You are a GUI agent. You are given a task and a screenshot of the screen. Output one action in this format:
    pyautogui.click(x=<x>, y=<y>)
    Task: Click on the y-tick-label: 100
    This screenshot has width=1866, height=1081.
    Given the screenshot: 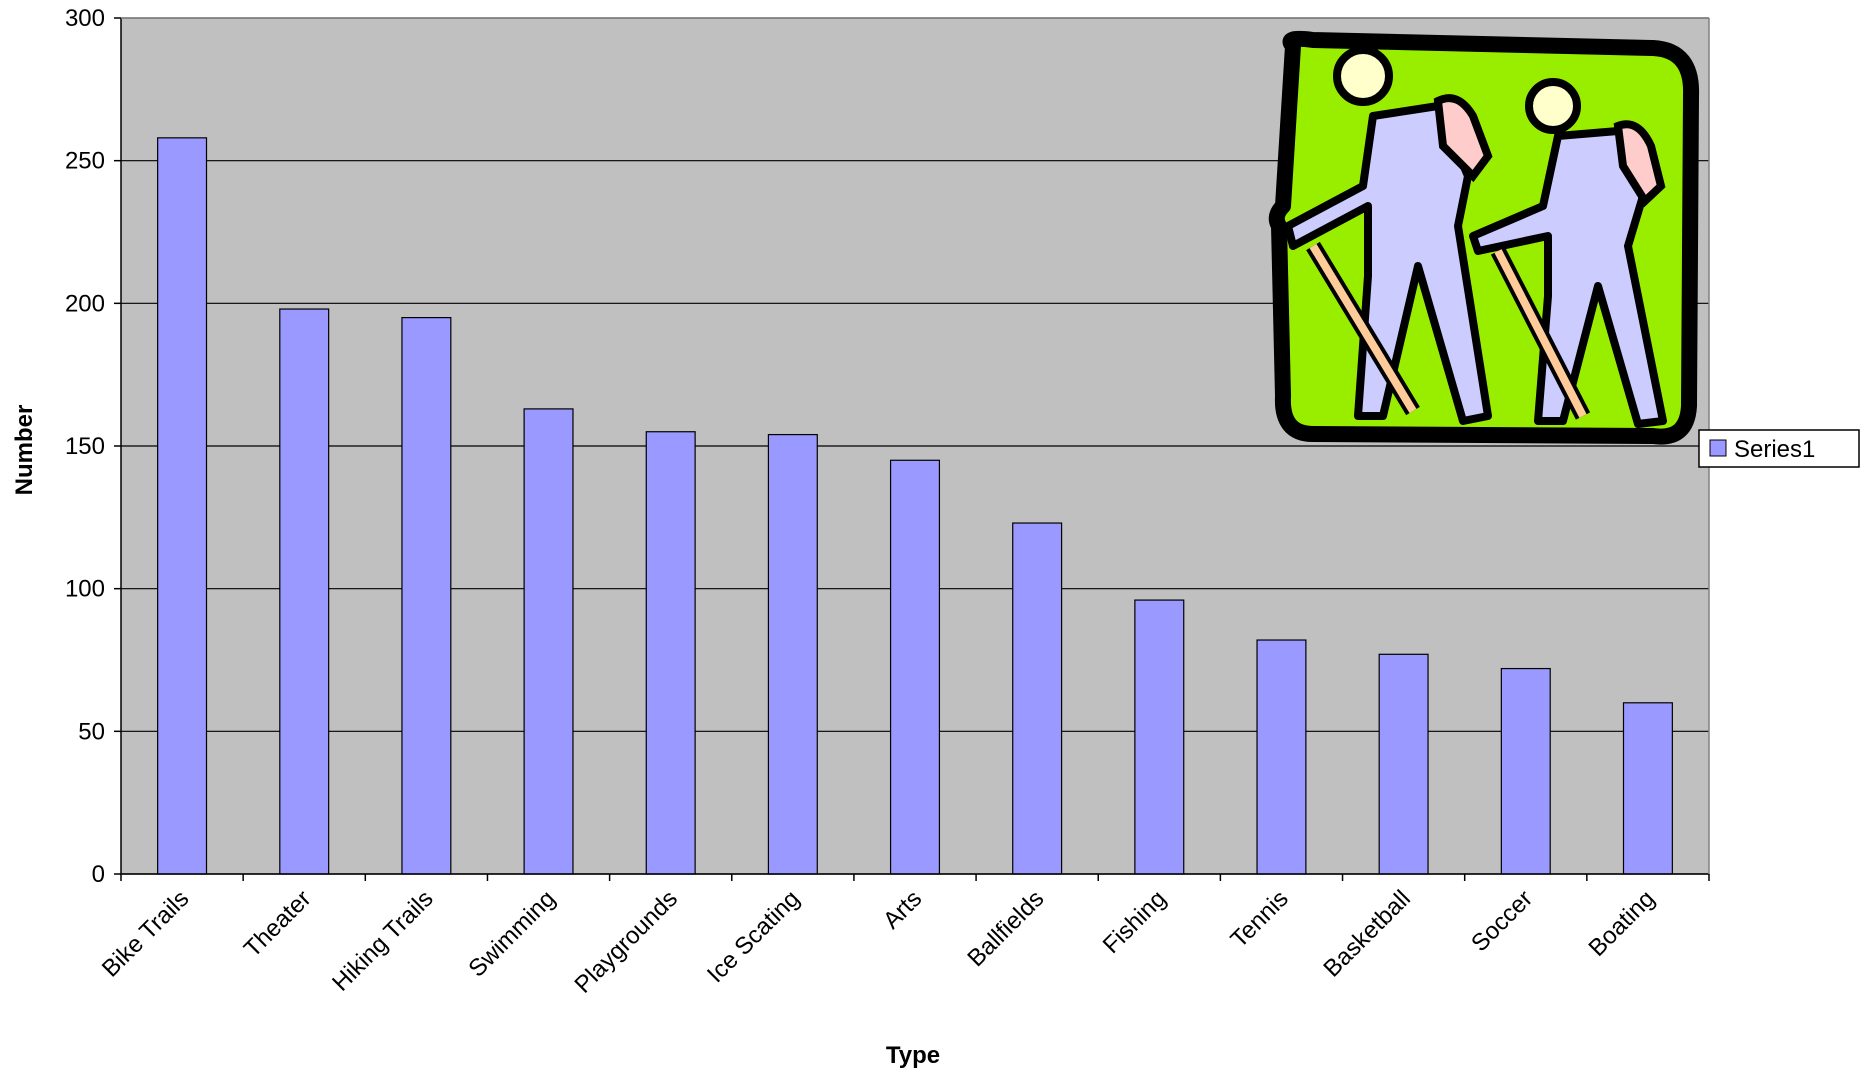 What is the action you would take?
    pyautogui.click(x=85, y=589)
    